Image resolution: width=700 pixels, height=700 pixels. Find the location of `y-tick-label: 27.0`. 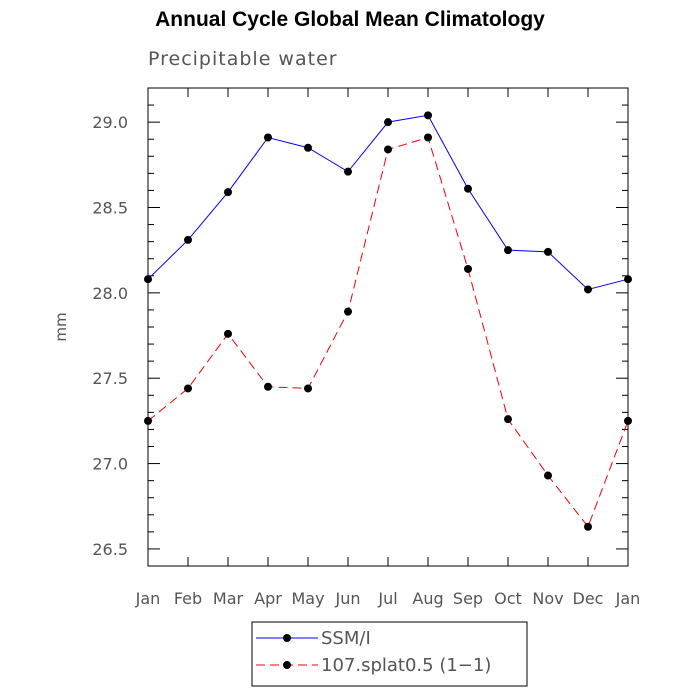

y-tick-label: 27.0 is located at coordinates (110, 464).